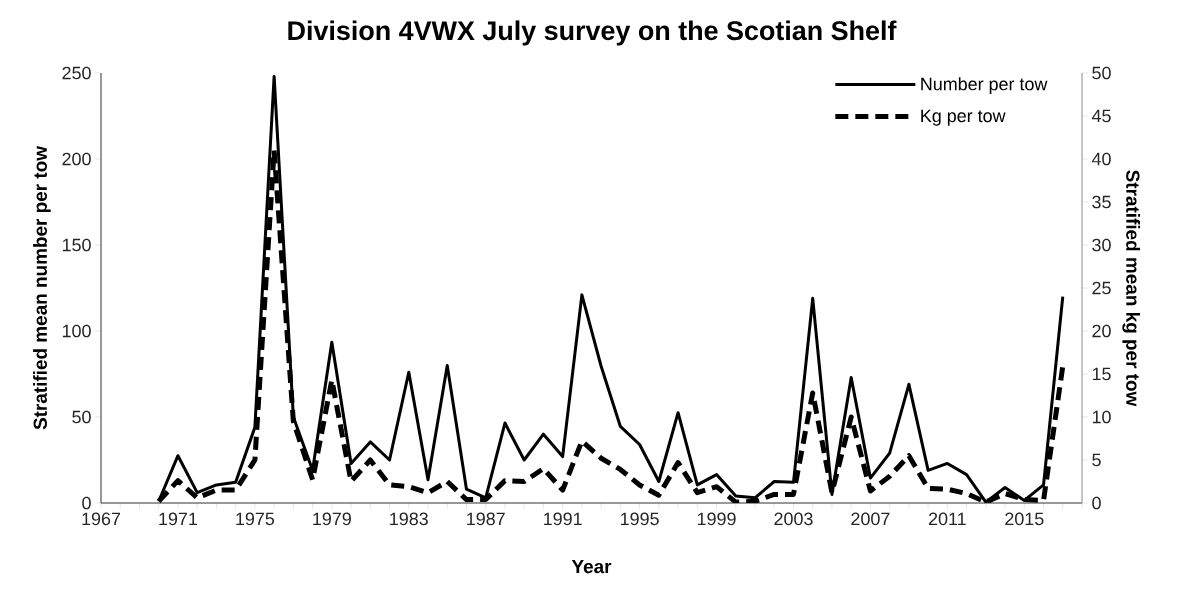 This screenshot has height=608, width=1186. I want to click on legend-label: Kg per tow, so click(963, 117).